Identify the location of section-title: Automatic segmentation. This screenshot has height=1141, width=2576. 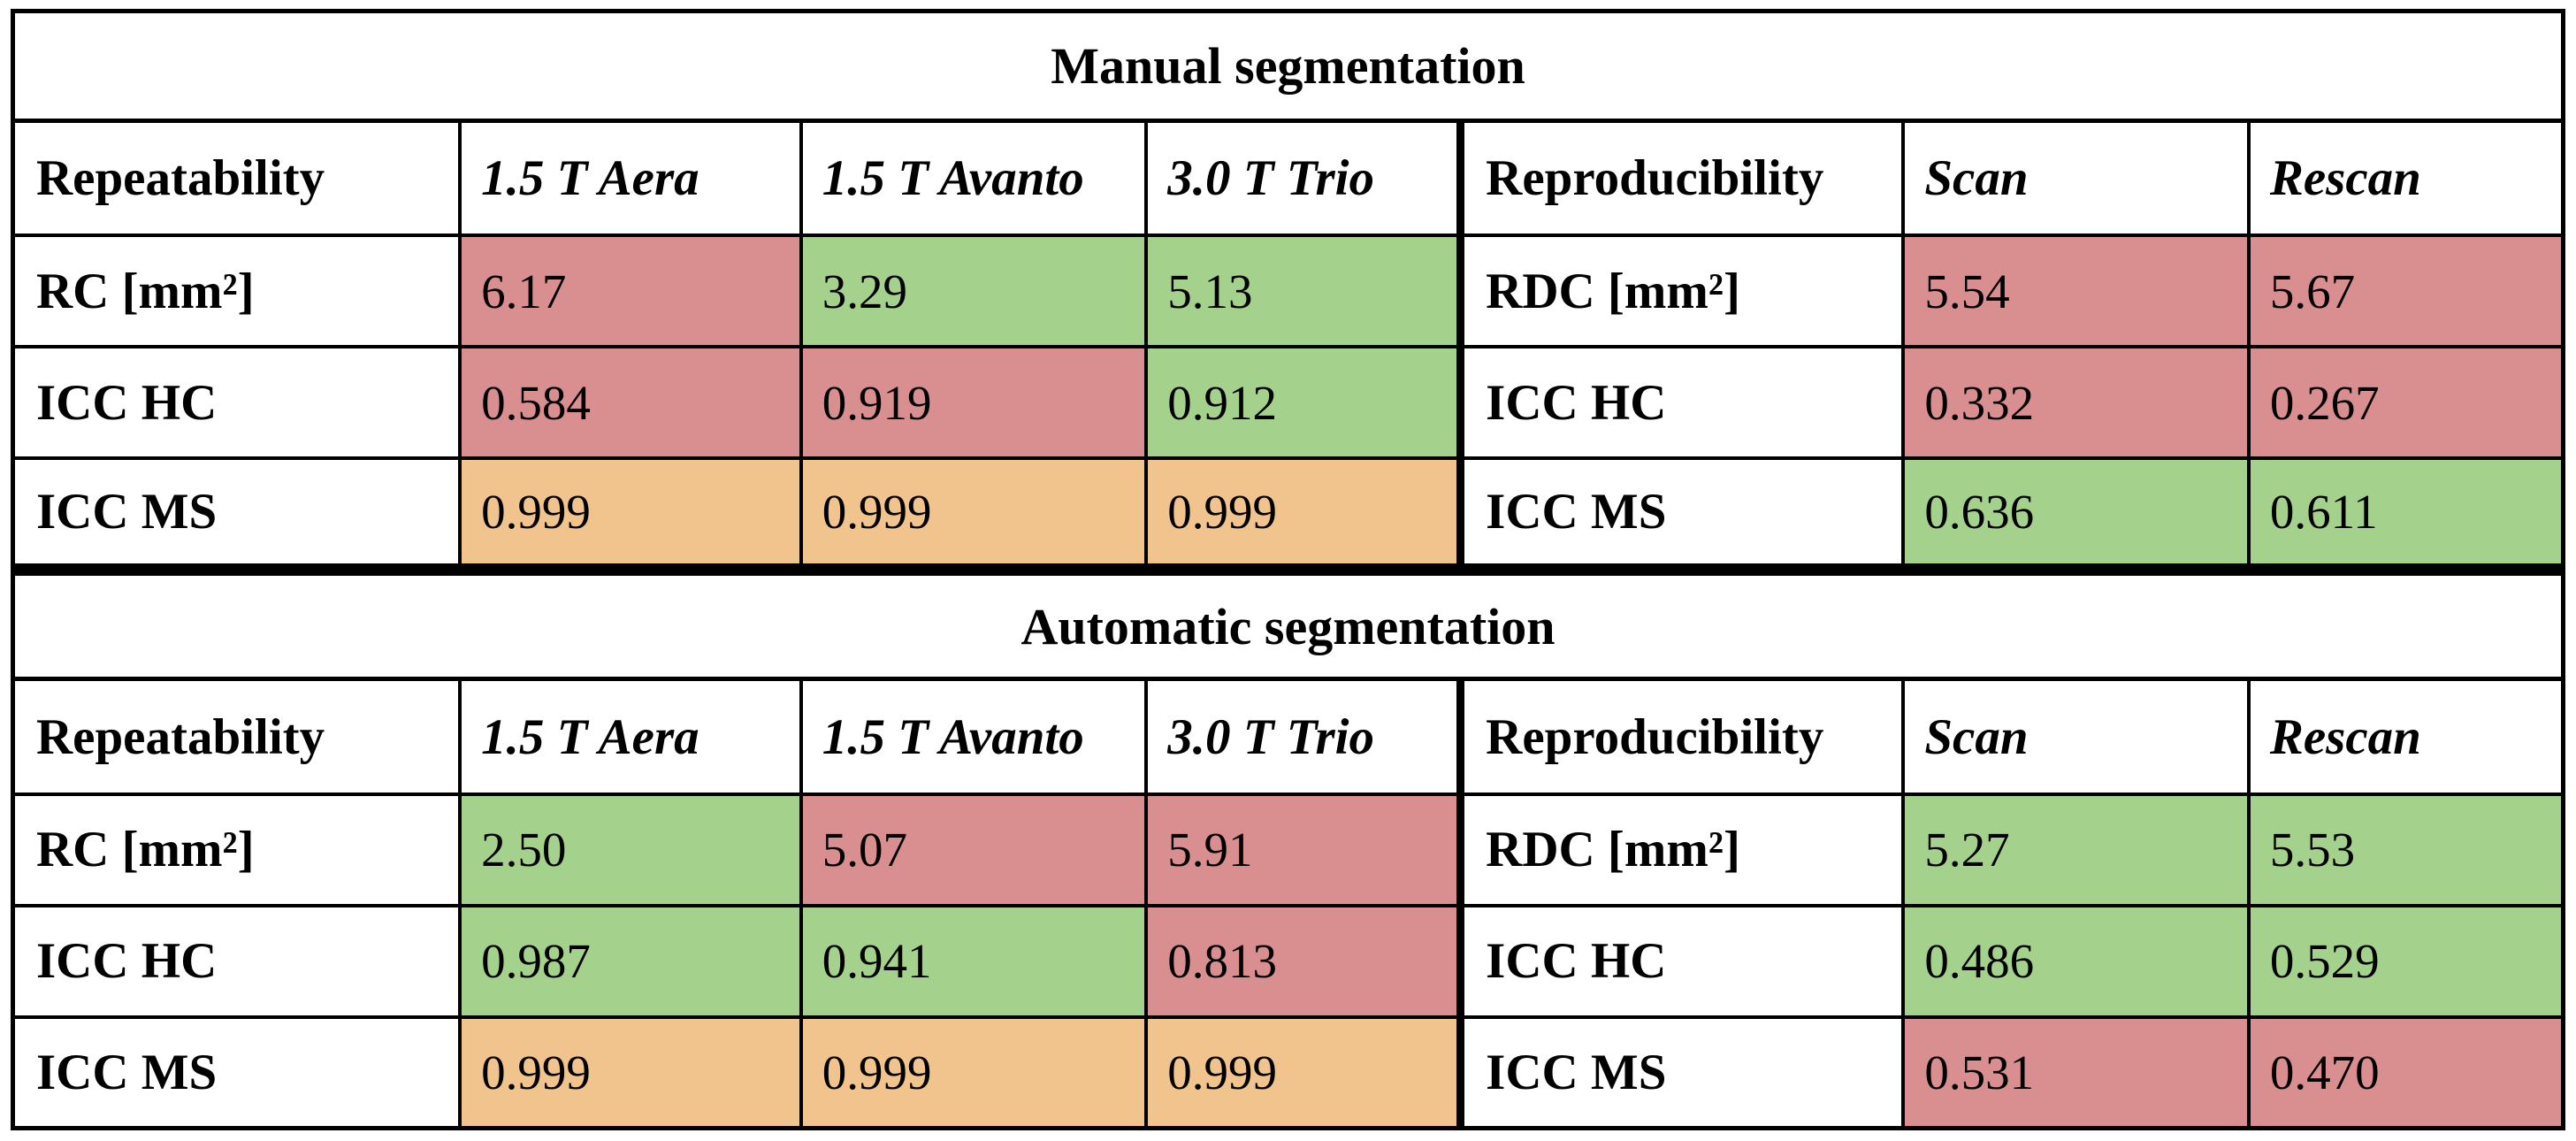
(1288, 622).